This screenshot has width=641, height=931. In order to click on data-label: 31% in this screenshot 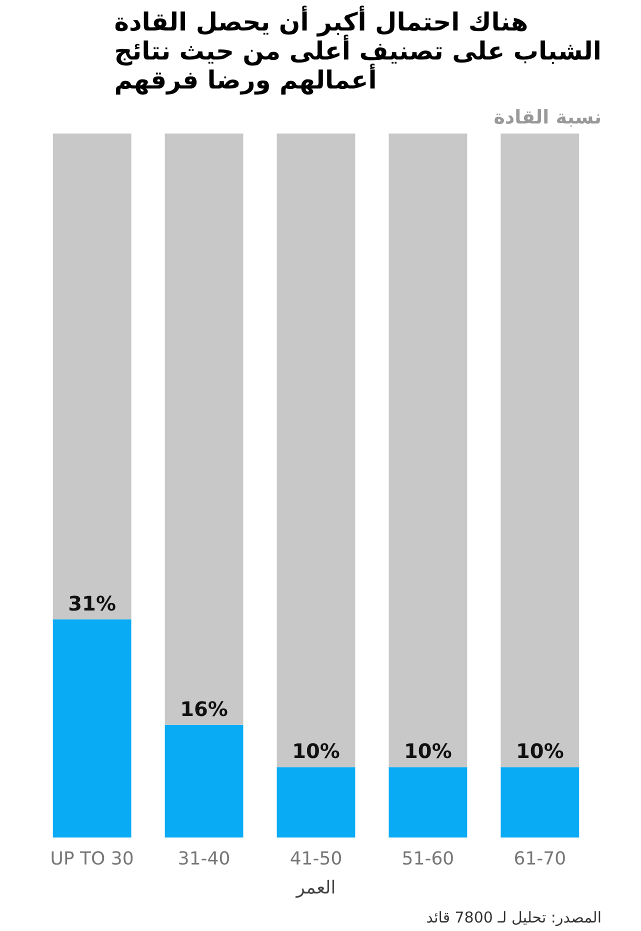, I will do `click(92, 603)`.